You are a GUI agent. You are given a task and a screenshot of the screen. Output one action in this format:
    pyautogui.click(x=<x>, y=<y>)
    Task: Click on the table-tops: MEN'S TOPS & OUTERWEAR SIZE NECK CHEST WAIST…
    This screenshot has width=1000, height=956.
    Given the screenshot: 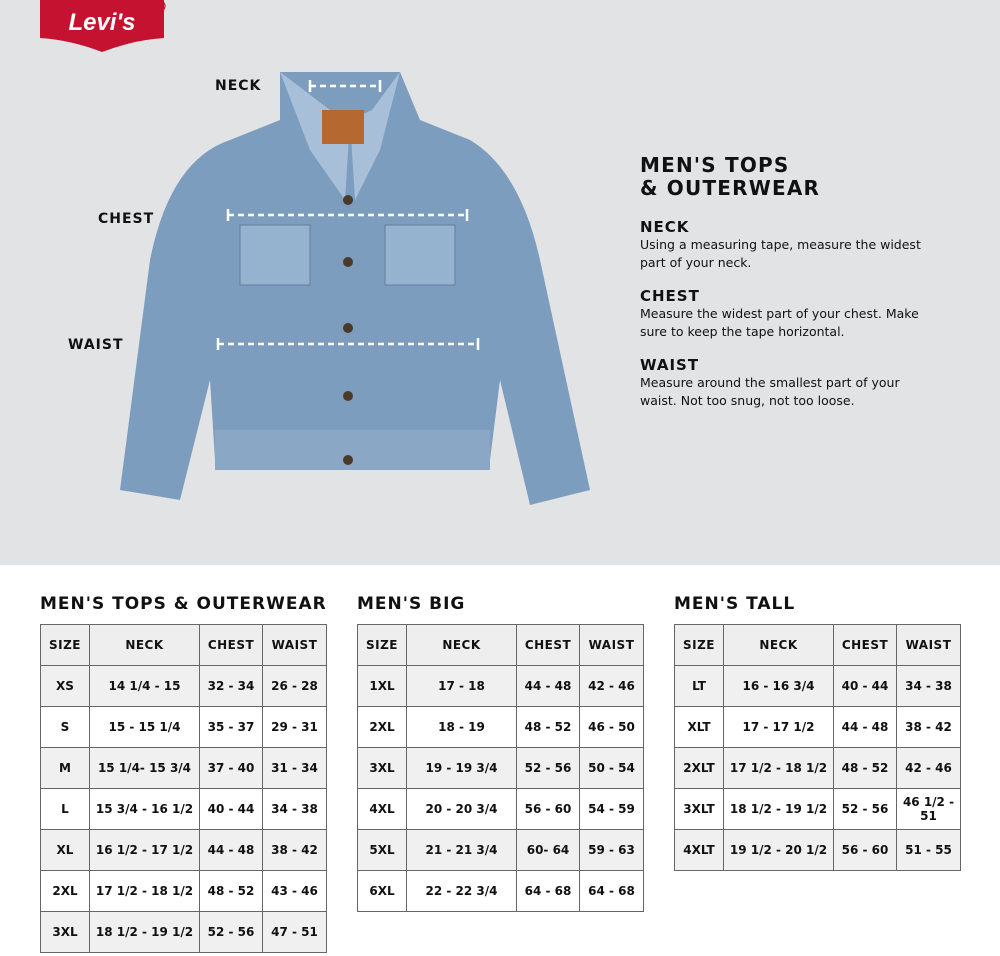 What is the action you would take?
    pyautogui.click(x=183, y=773)
    